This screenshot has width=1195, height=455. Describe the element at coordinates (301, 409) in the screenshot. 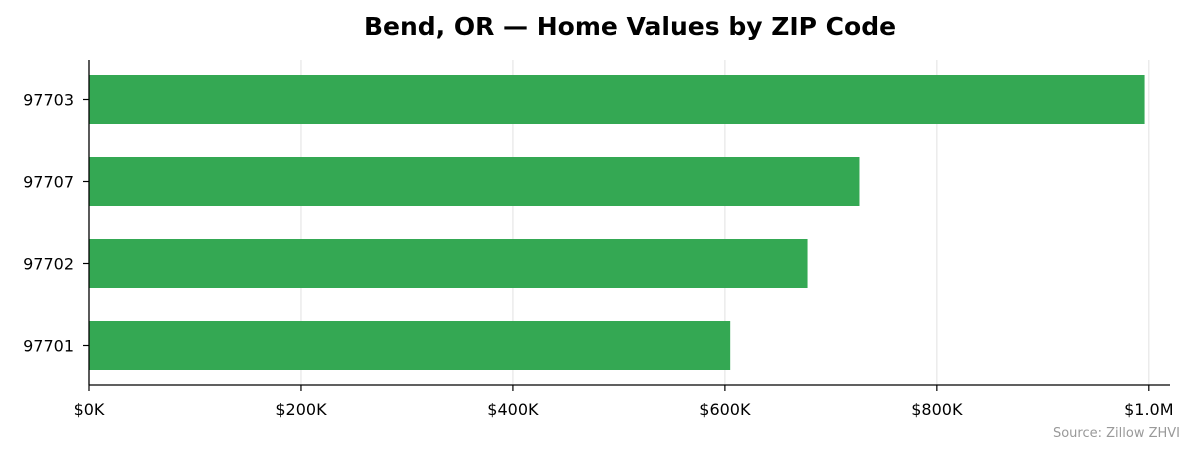

I see `x-tick-label-1: $200K` at that location.